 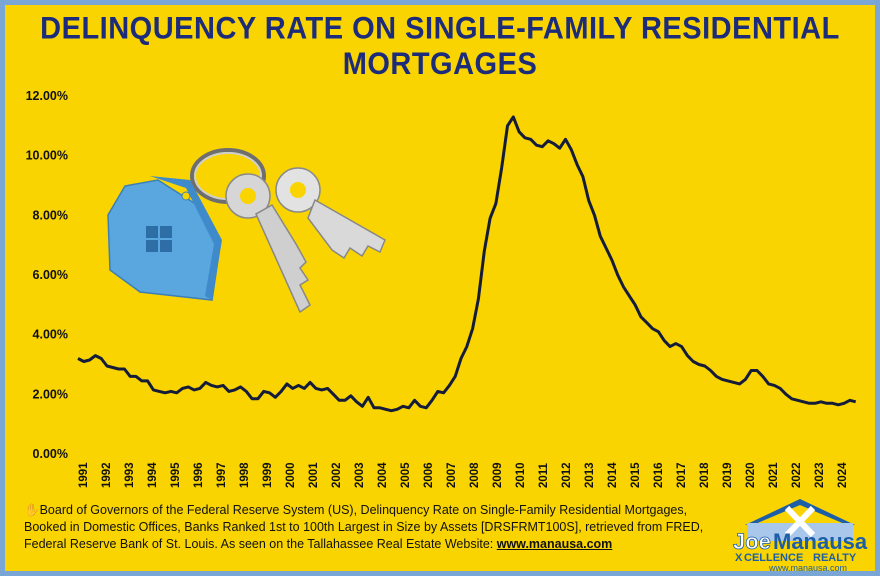 I want to click on x-tick-label: 2017, so click(x=682, y=475).